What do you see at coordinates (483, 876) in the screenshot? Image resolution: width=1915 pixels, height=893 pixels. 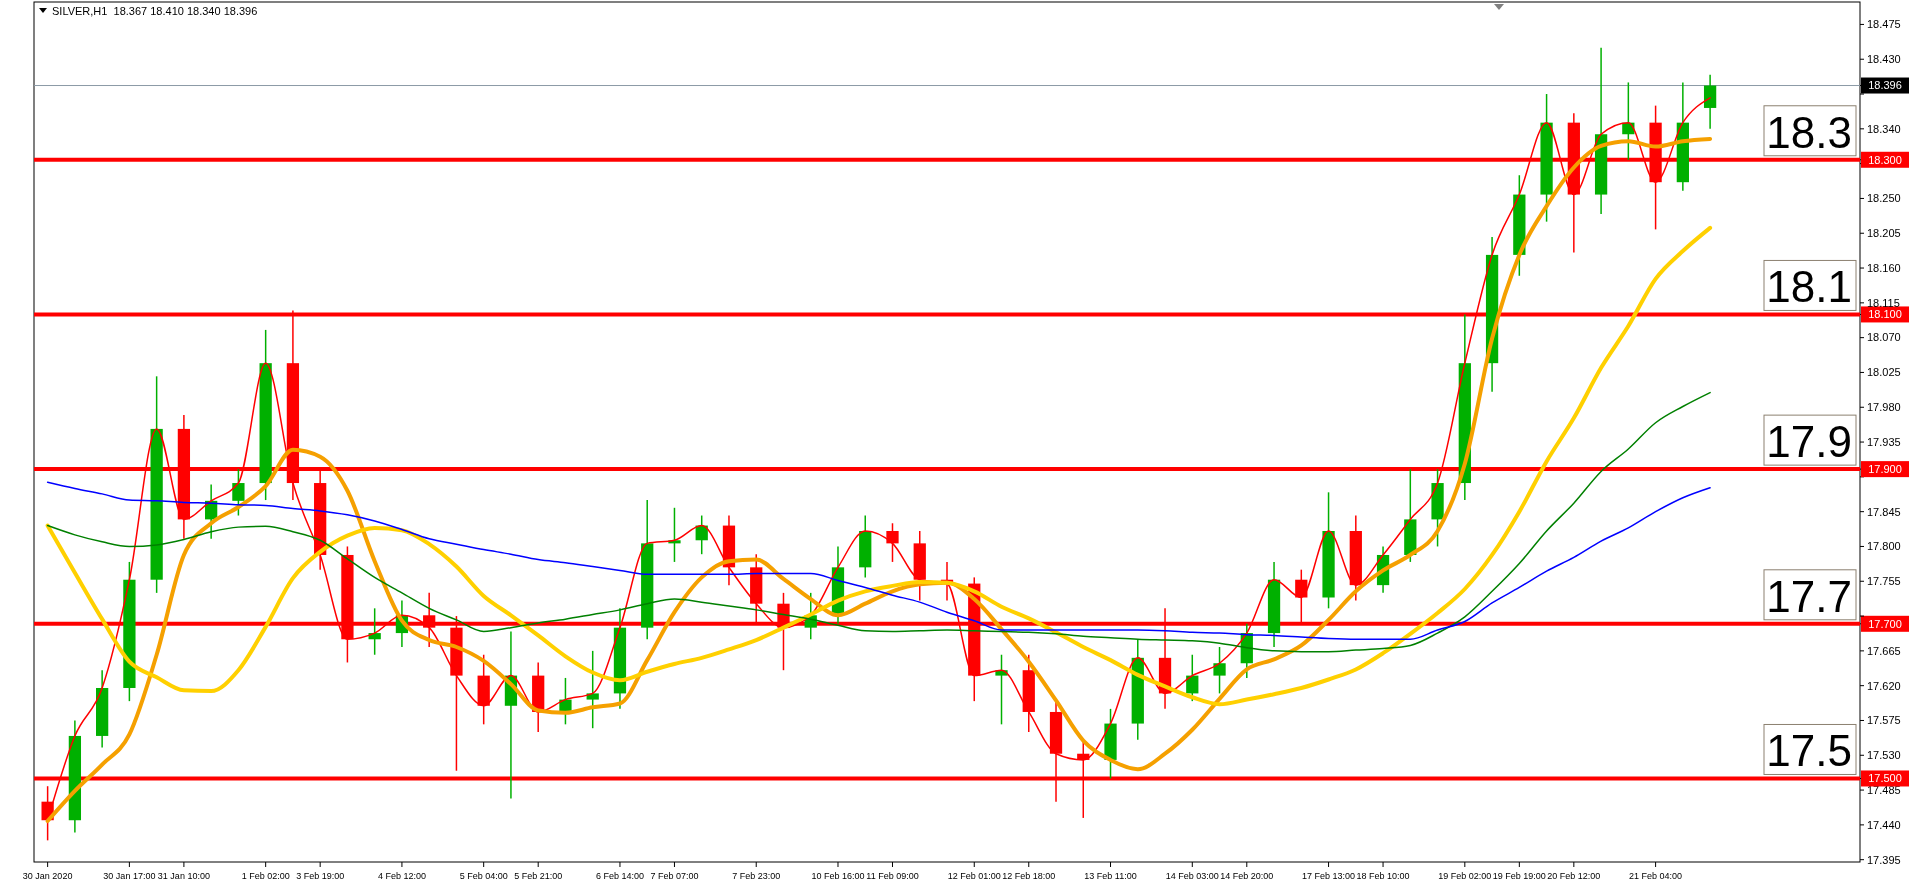 I see `x-tick-label: 5 Feb 04:00` at bounding box center [483, 876].